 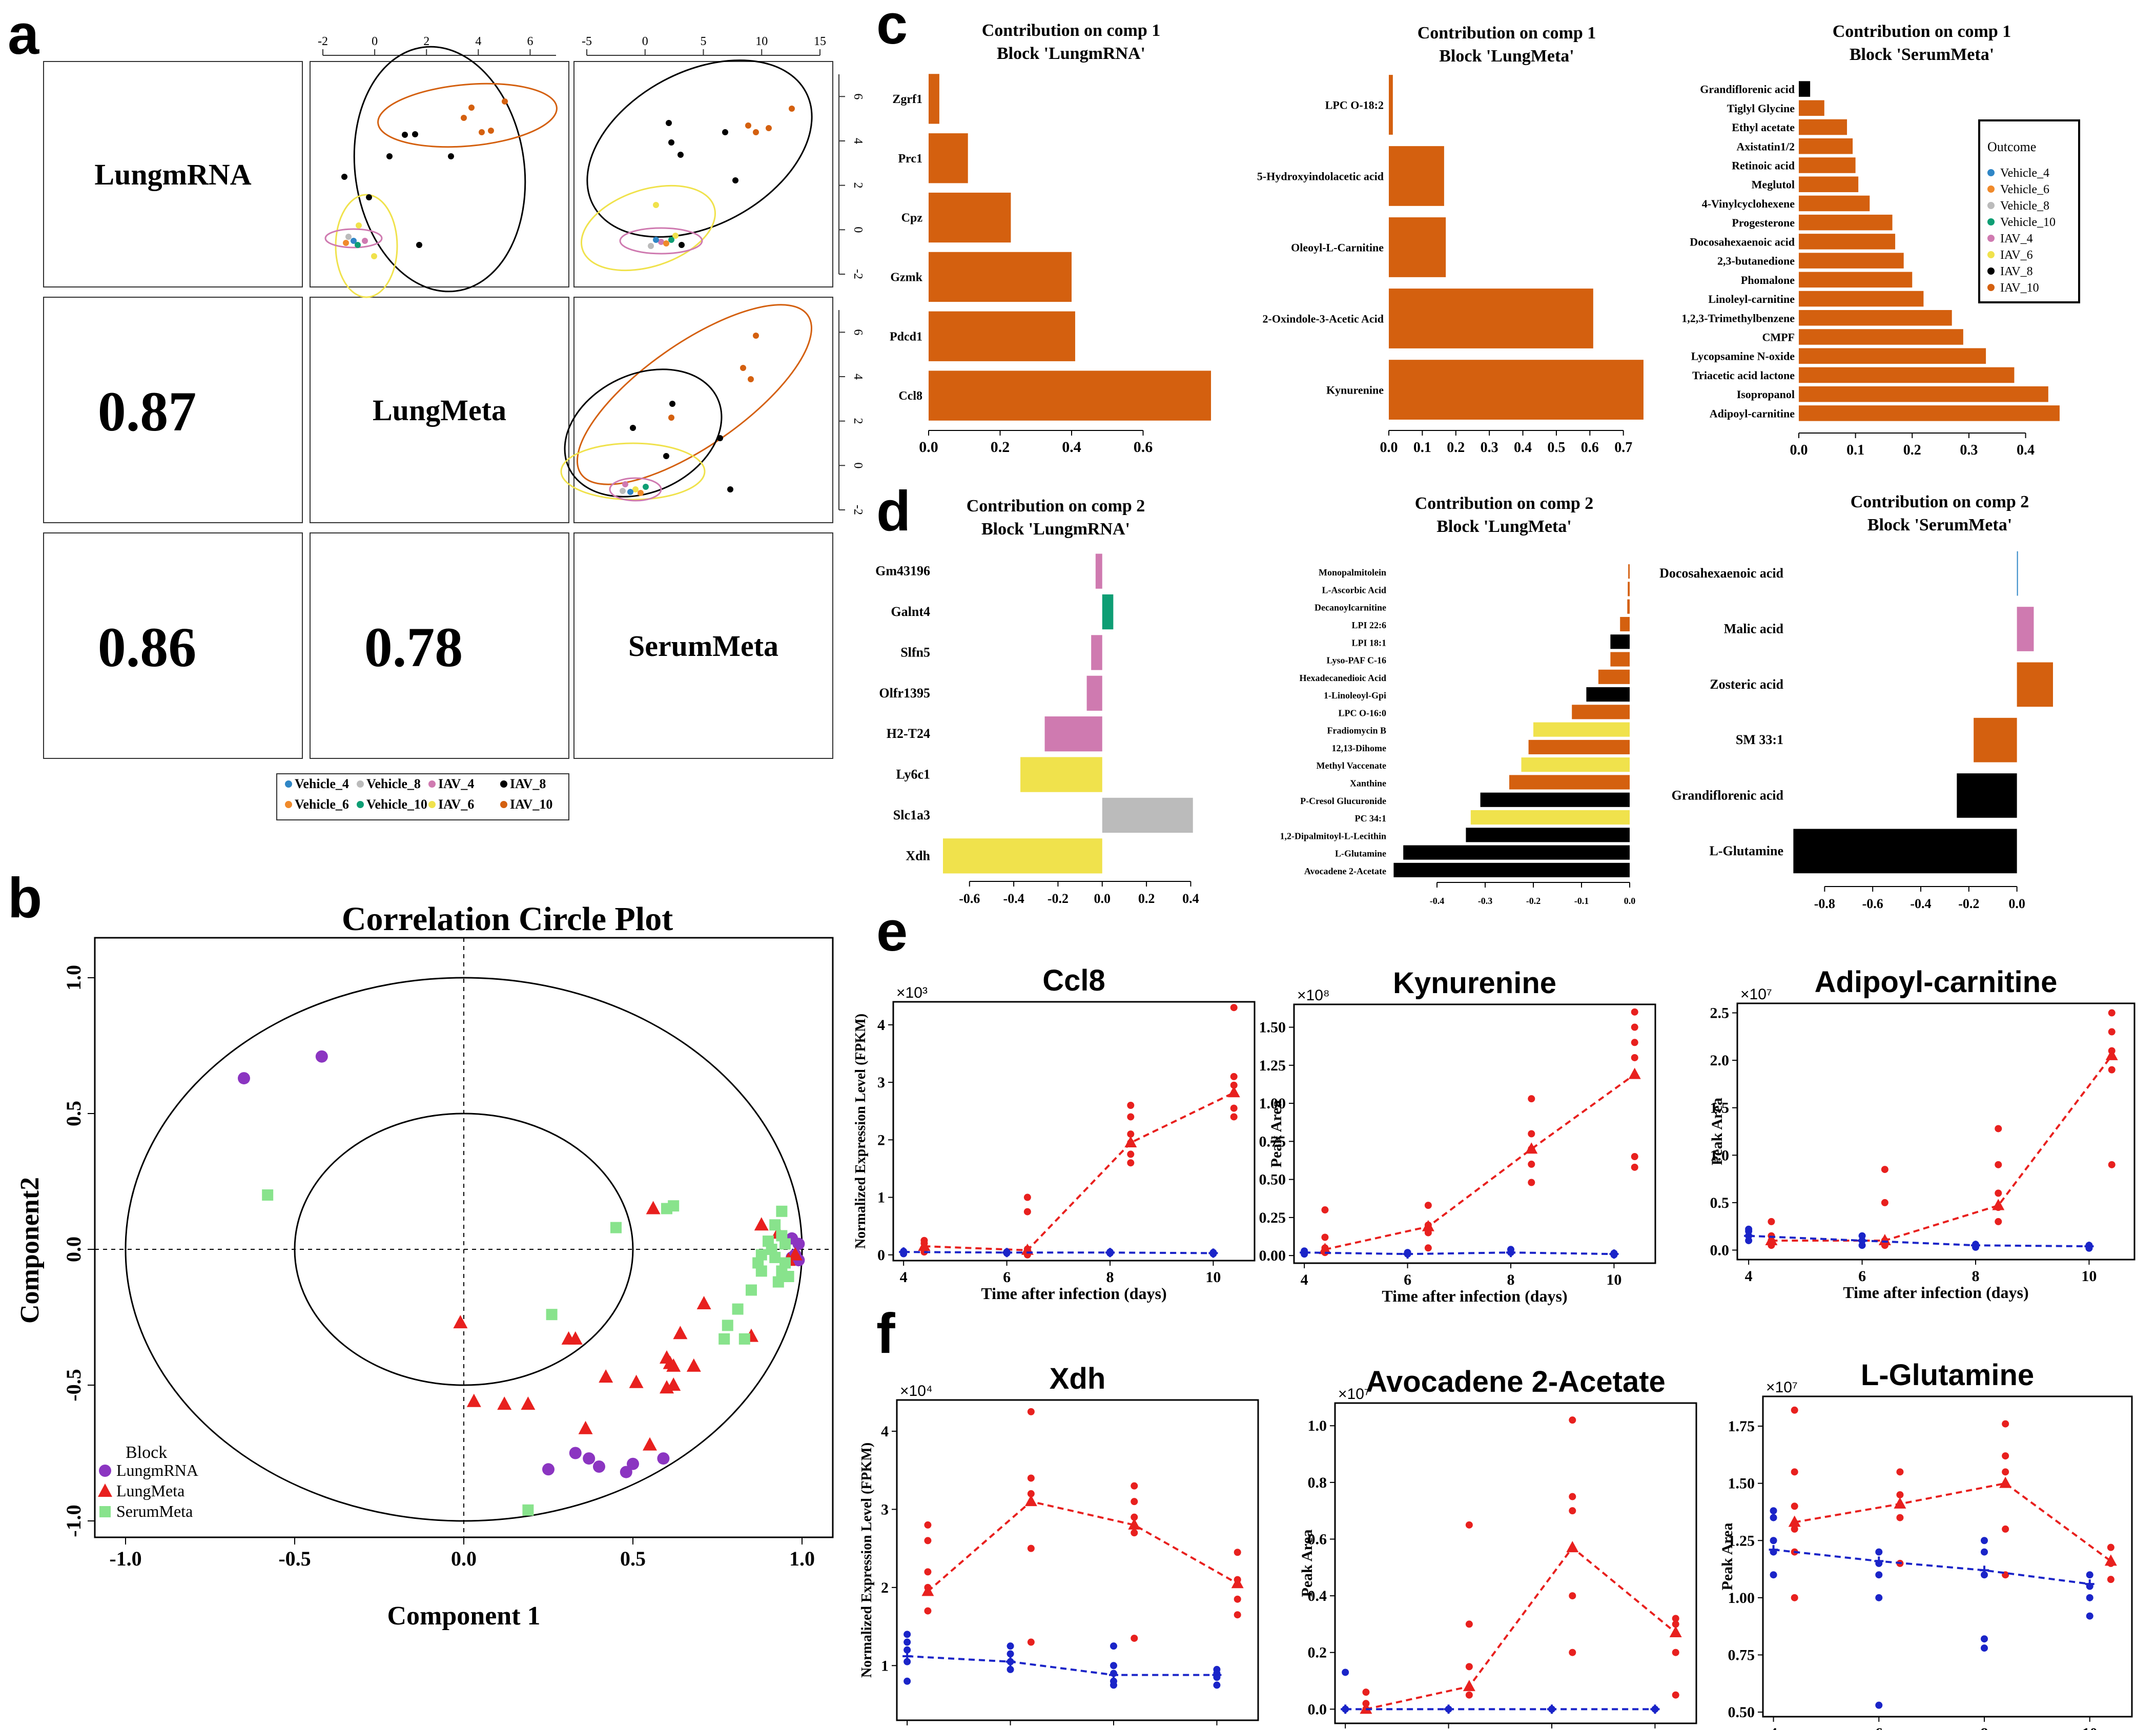 What do you see at coordinates (1922, 31) in the screenshot?
I see `chart-title: Contribution on comp 1` at bounding box center [1922, 31].